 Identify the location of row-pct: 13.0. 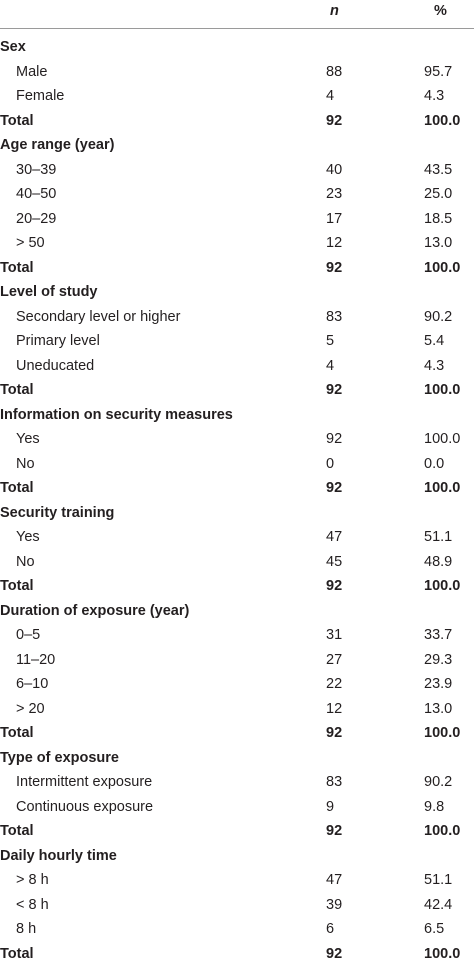
(438, 708).